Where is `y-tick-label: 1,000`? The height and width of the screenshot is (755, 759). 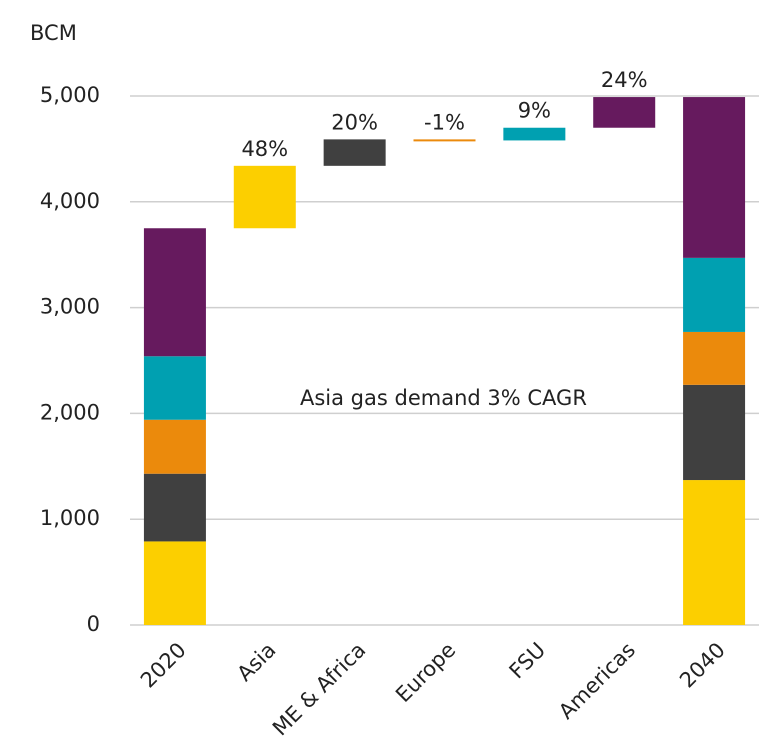
y-tick-label: 1,000 is located at coordinates (70, 518).